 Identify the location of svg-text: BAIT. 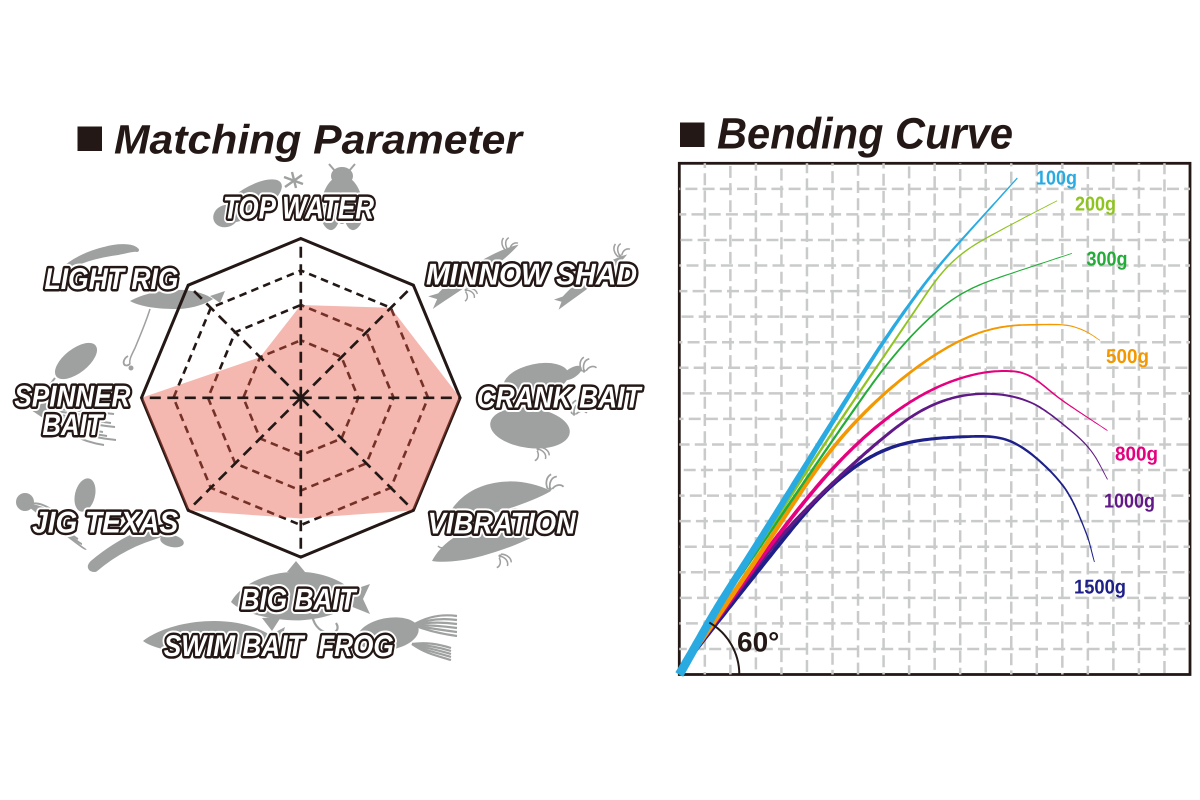
(73, 425).